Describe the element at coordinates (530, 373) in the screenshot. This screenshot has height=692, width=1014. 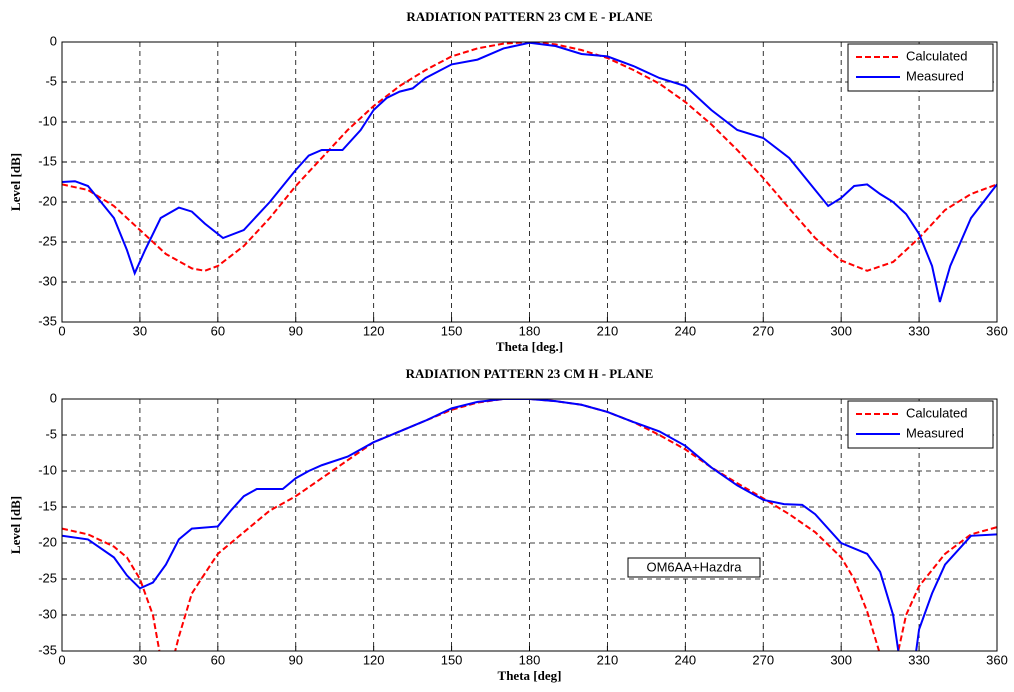
I see `chart-title: RADIATION PATTERN 23 CM H - PLANE` at that location.